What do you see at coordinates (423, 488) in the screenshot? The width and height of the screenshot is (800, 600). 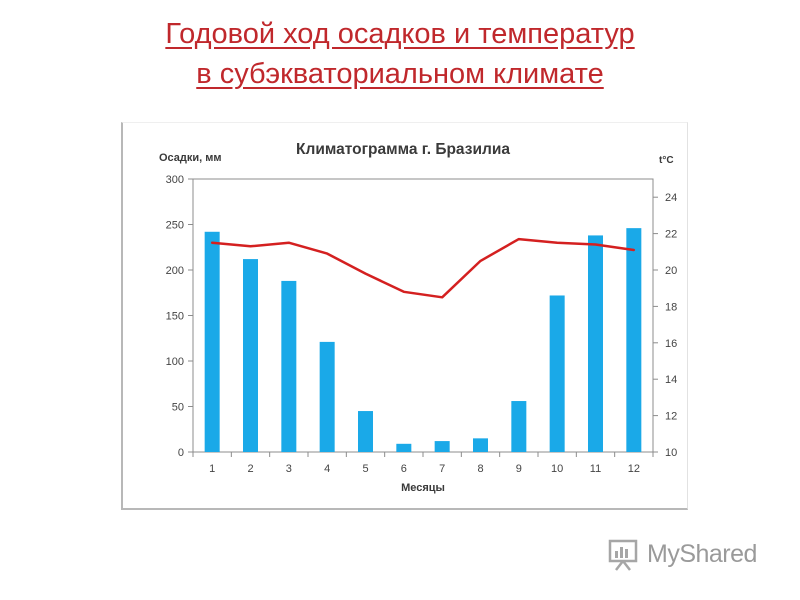 I see `x-axis-label: Месяцы` at bounding box center [423, 488].